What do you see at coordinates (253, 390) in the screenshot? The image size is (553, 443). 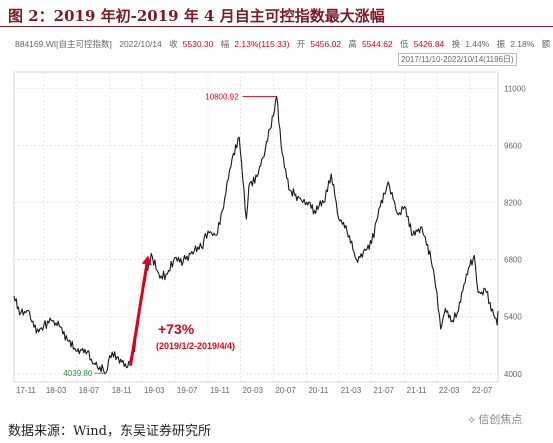 I see `x-tick-label: 20-03` at bounding box center [253, 390].